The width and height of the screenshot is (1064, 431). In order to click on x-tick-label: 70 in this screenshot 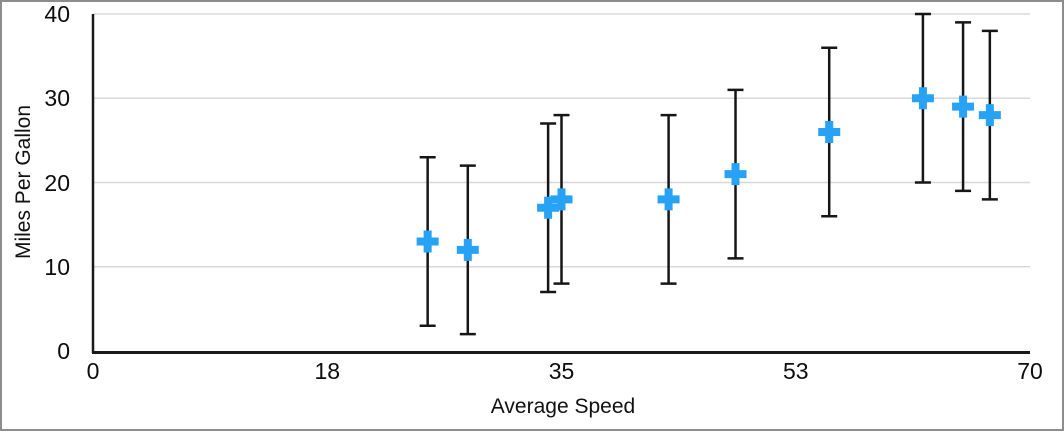, I will do `click(1030, 371)`.